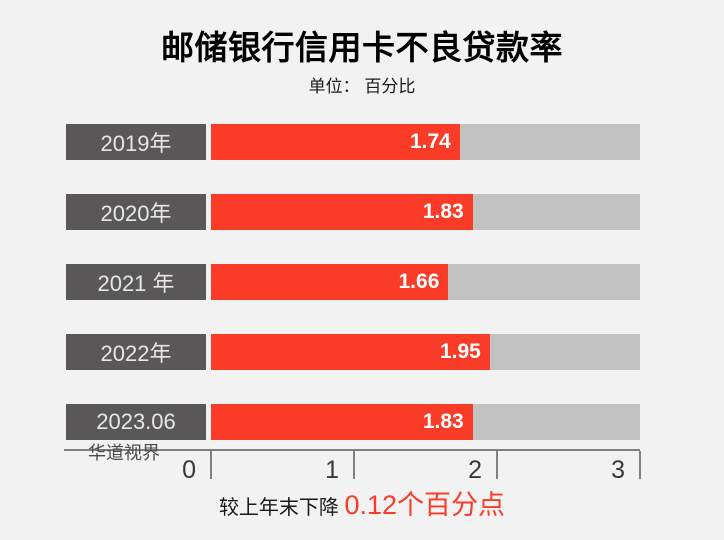 Image resolution: width=724 pixels, height=540 pixels. I want to click on bar-value-label: 1.66, so click(419, 281).